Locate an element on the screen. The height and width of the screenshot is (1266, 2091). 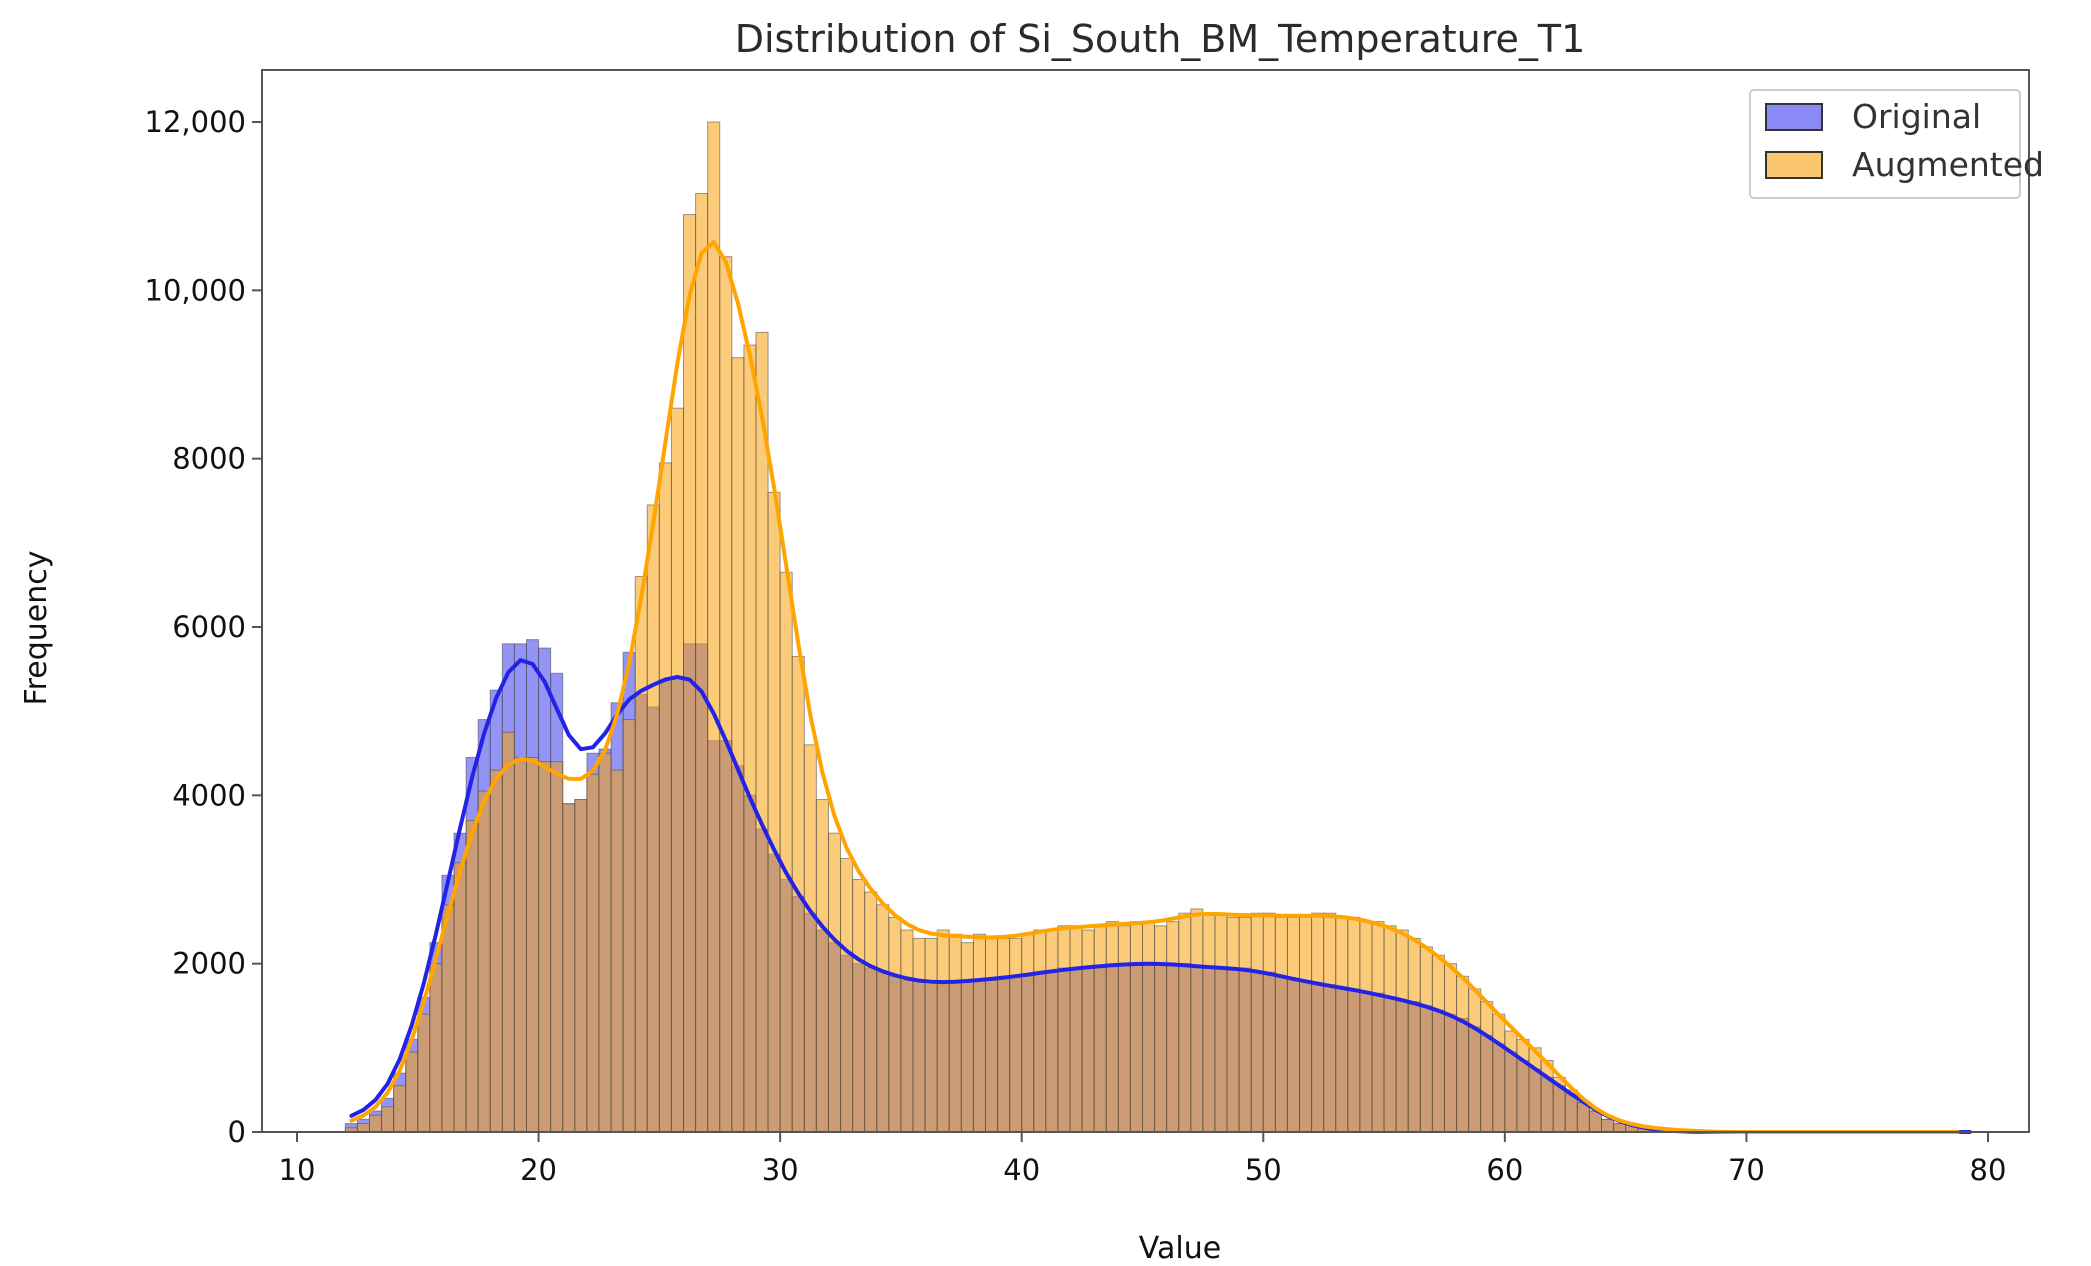
legend-label-augmented: Augmented is located at coordinates (1948, 164).